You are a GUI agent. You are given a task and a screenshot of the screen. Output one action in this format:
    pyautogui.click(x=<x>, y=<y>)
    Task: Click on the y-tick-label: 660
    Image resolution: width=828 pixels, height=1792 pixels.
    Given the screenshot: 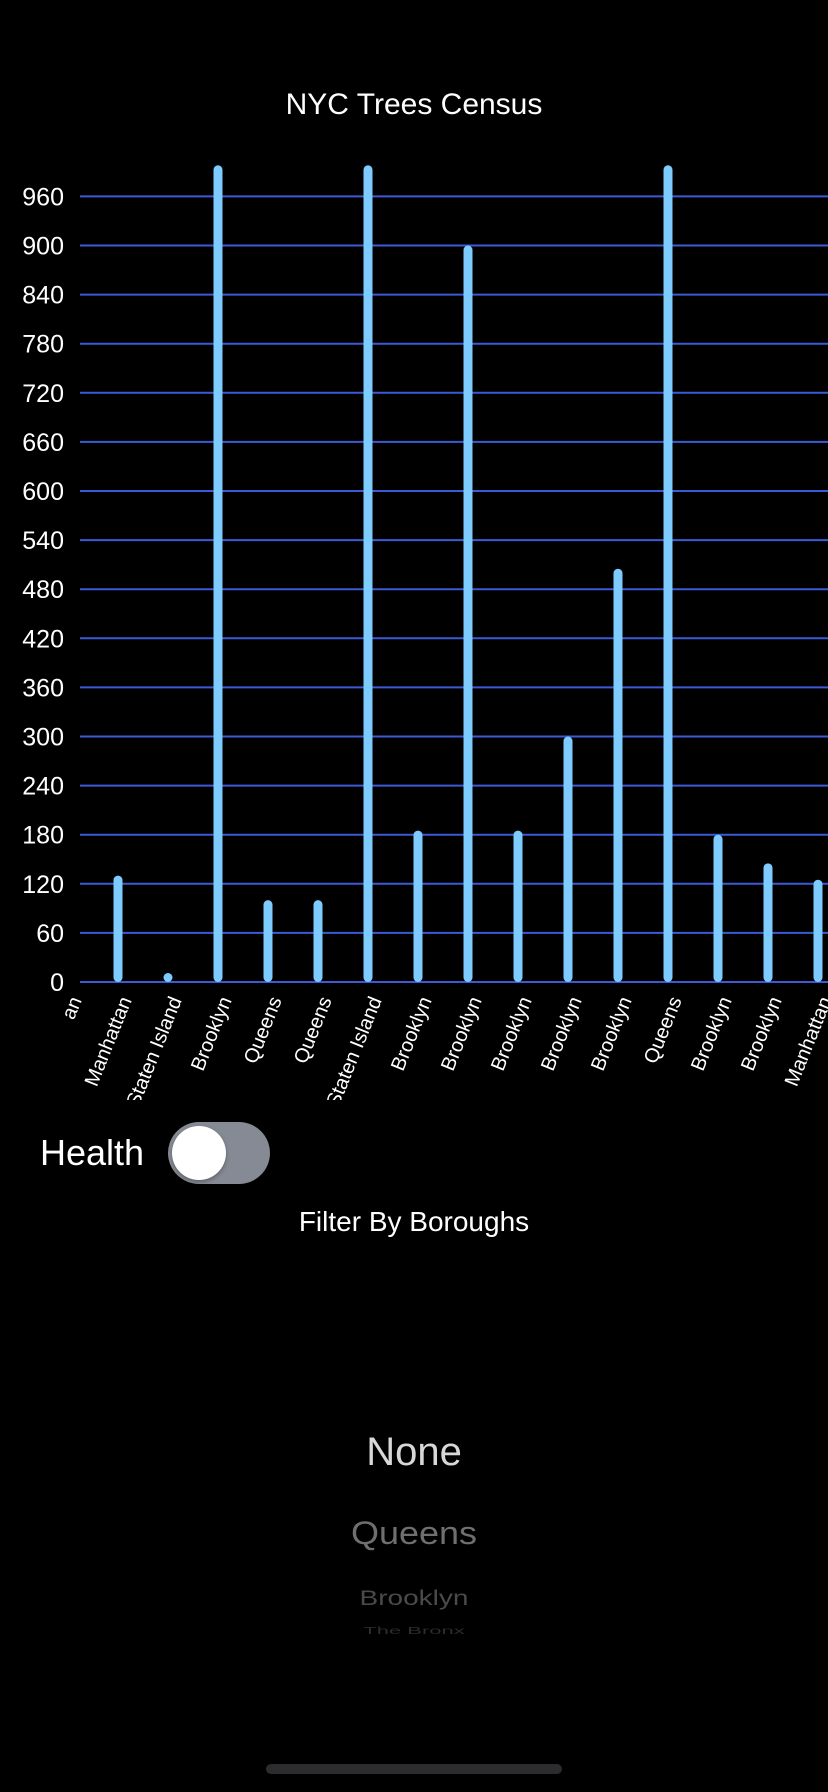 What is the action you would take?
    pyautogui.click(x=43, y=443)
    